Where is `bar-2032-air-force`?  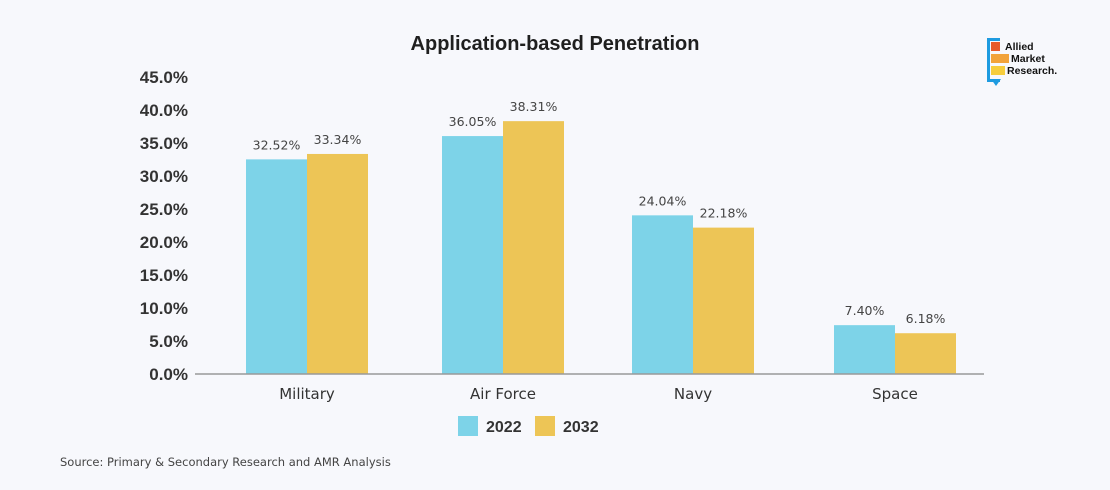
bar-2032-air-force is located at coordinates (533, 248).